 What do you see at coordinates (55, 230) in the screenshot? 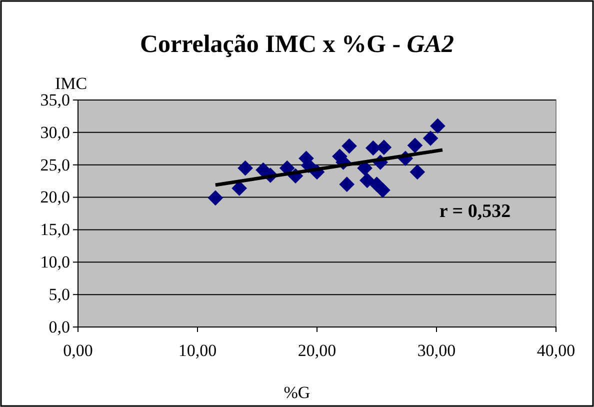
I see `y-tick-label: 15,0` at bounding box center [55, 230].